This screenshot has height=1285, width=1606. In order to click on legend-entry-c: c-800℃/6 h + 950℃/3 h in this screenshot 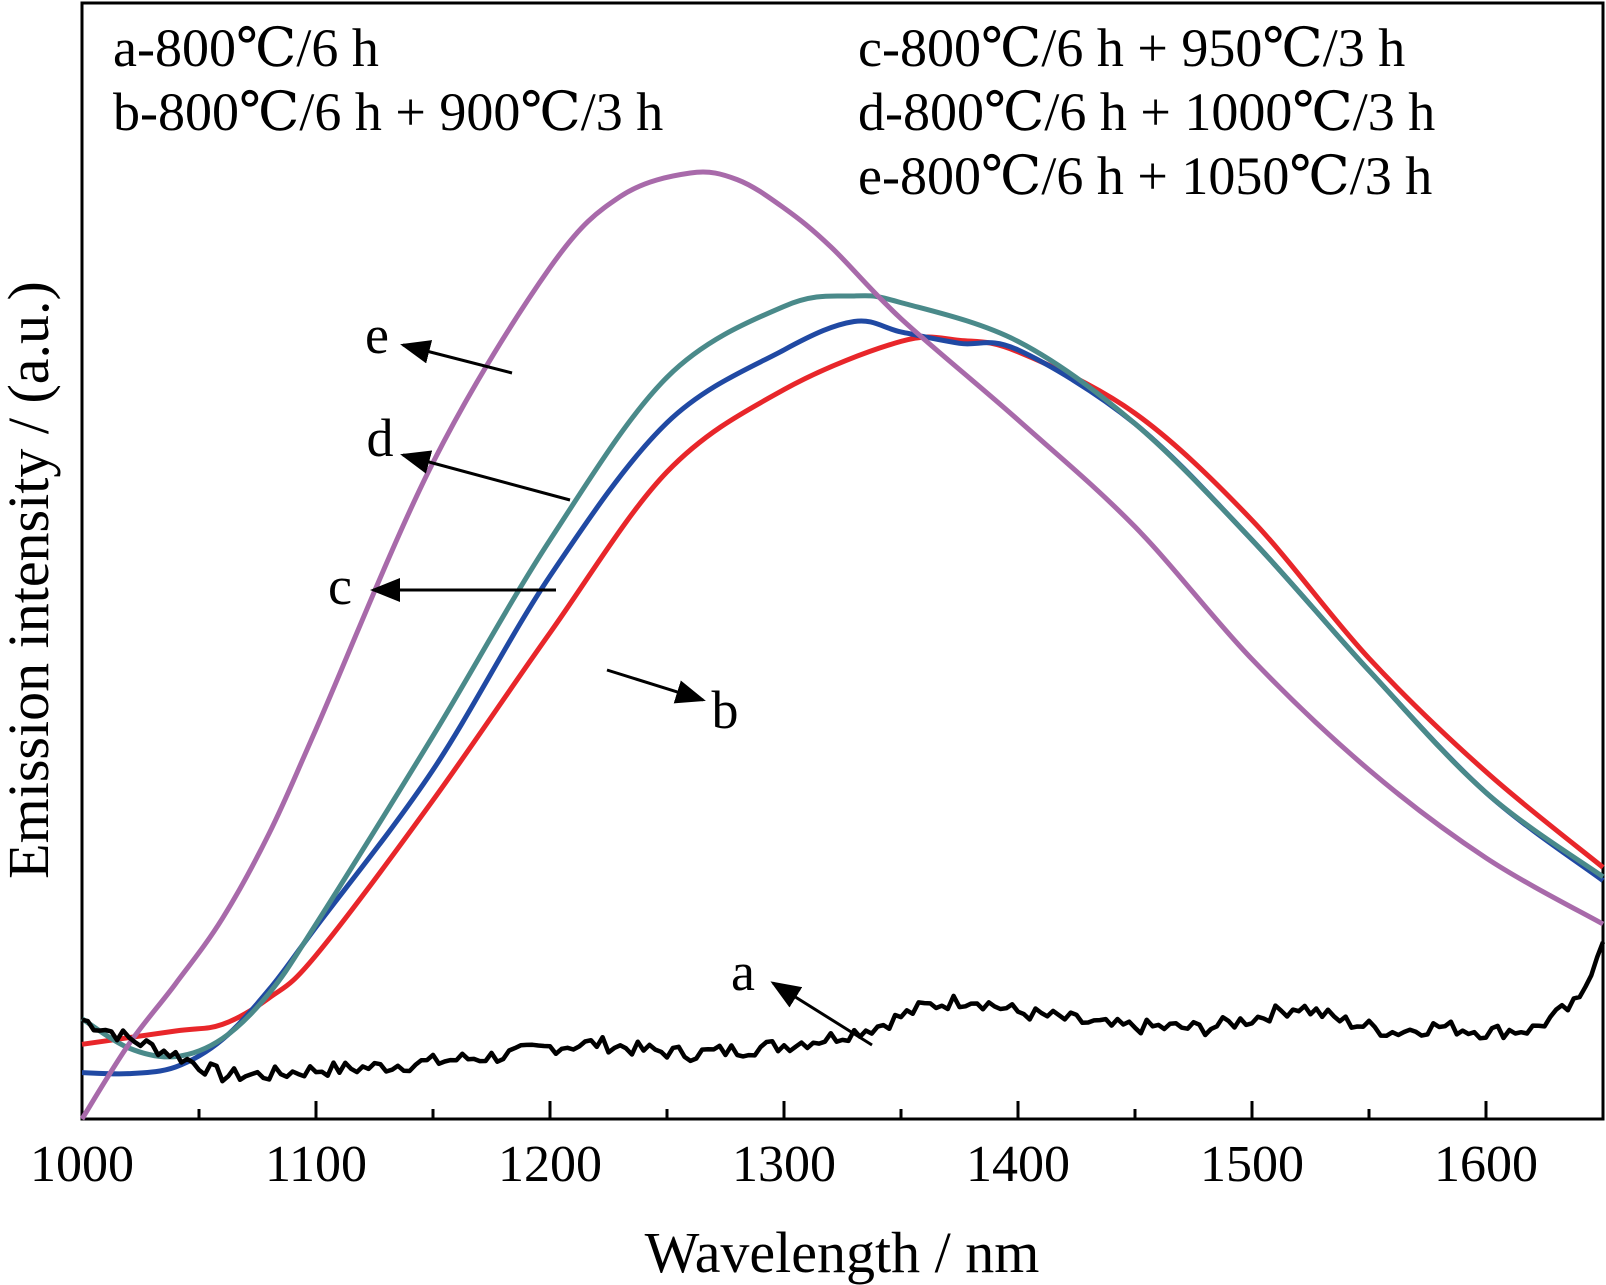, I will do `click(1131, 48)`.